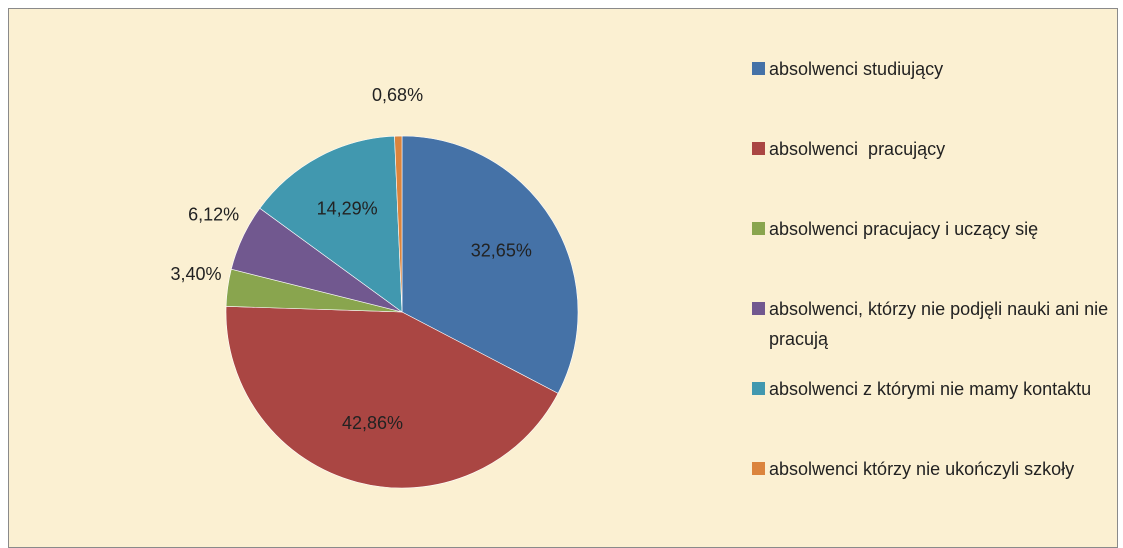 This screenshot has width=1123, height=548. I want to click on legend-entry: absolwenci pracujacy i uczący się, so click(932, 229).